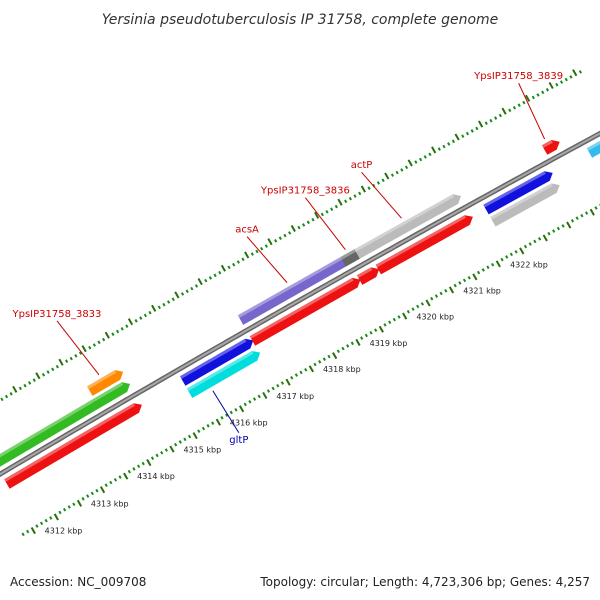 Image resolution: width=600 pixels, height=600 pixels. Describe the element at coordinates (518, 76) in the screenshot. I see `gene-label: YpsIP31758_3839` at that location.